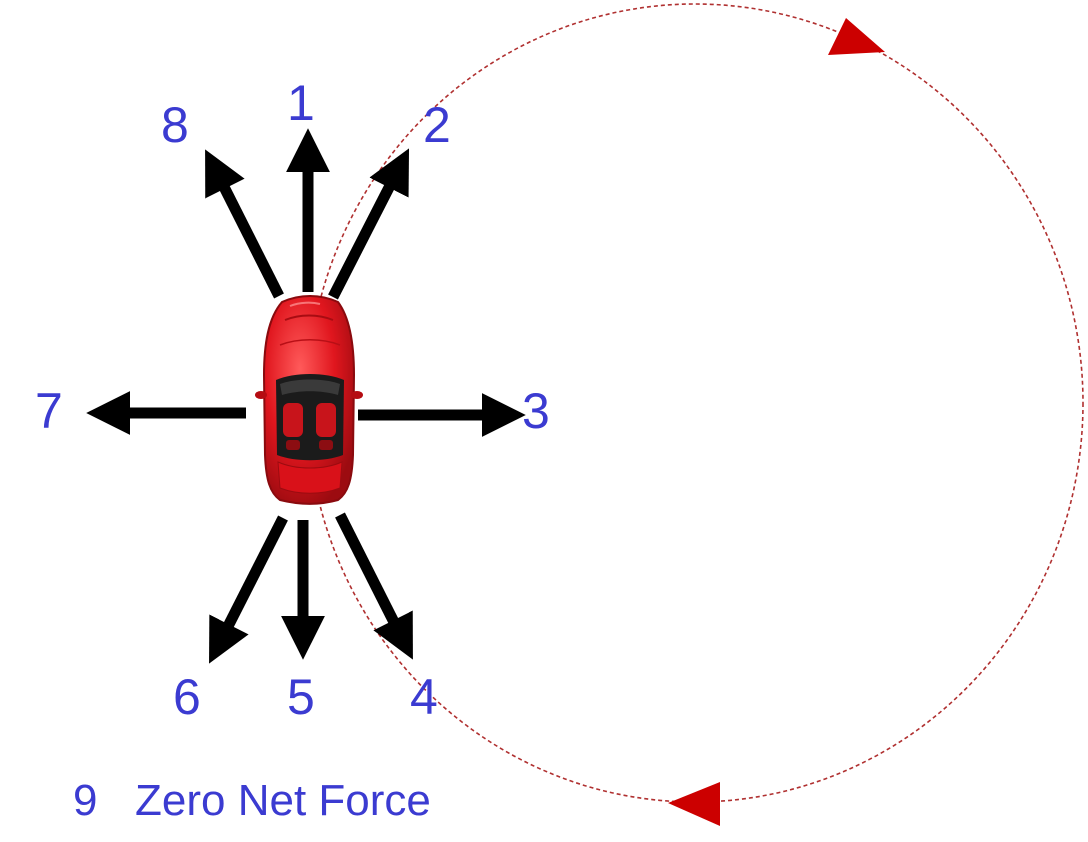 The height and width of the screenshot is (842, 1088). Describe the element at coordinates (536, 411) in the screenshot. I see `label-3: 3` at that location.